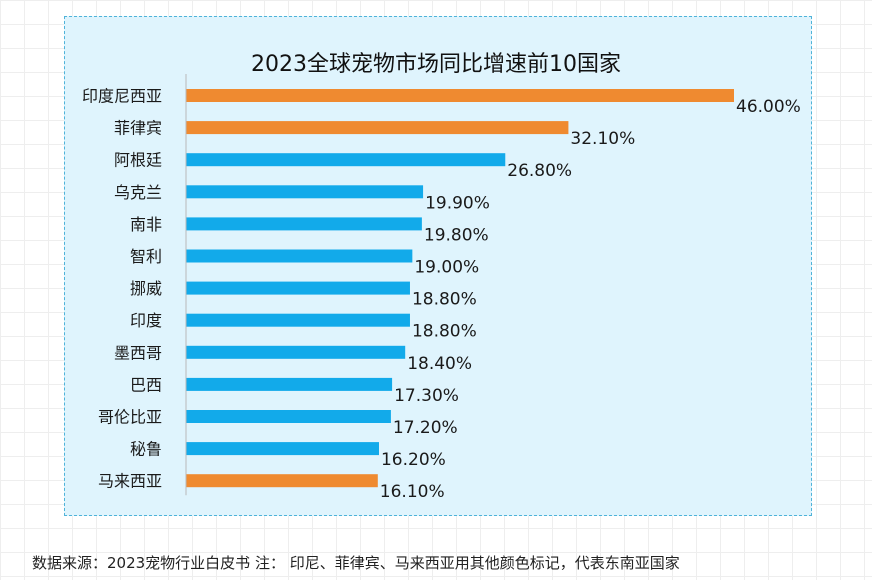  I want to click on category-label: 马来西亚, so click(130, 481).